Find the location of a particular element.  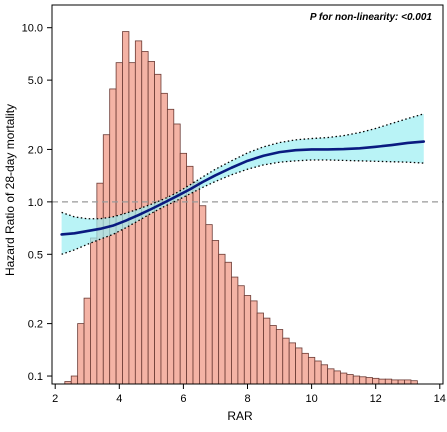

x-tick-label: 10 is located at coordinates (311, 399).